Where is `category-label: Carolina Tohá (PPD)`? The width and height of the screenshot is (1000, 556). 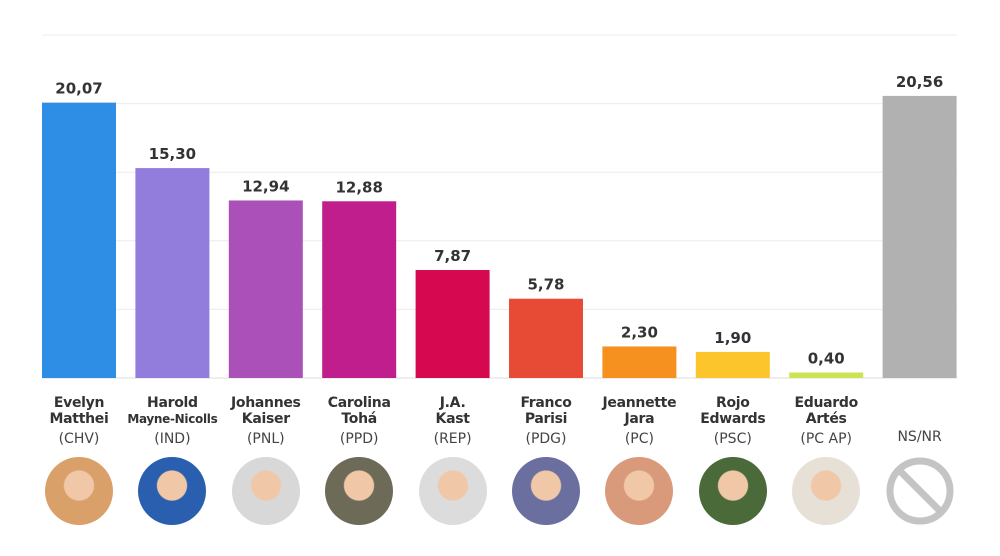
category-label: Carolina Tohá (PPD) is located at coordinates (359, 422).